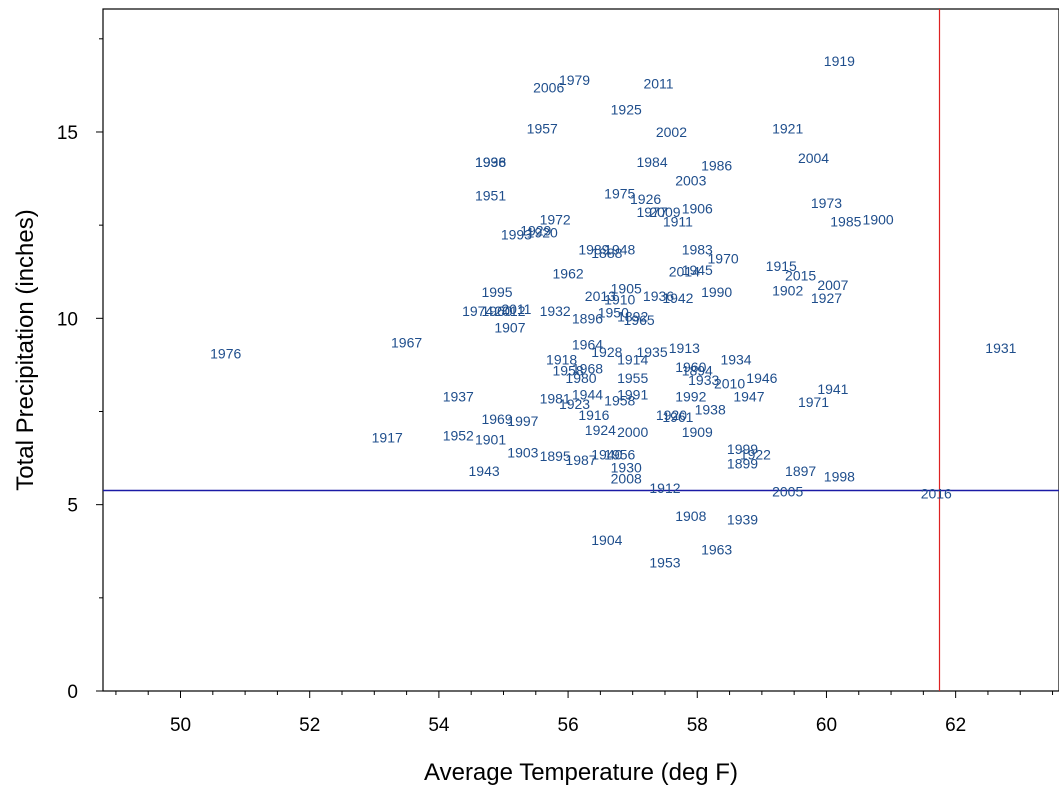 Image resolution: width=1059 pixels, height=788 pixels. Describe the element at coordinates (664, 562) in the screenshot. I see `data-point-label: 1953` at that location.